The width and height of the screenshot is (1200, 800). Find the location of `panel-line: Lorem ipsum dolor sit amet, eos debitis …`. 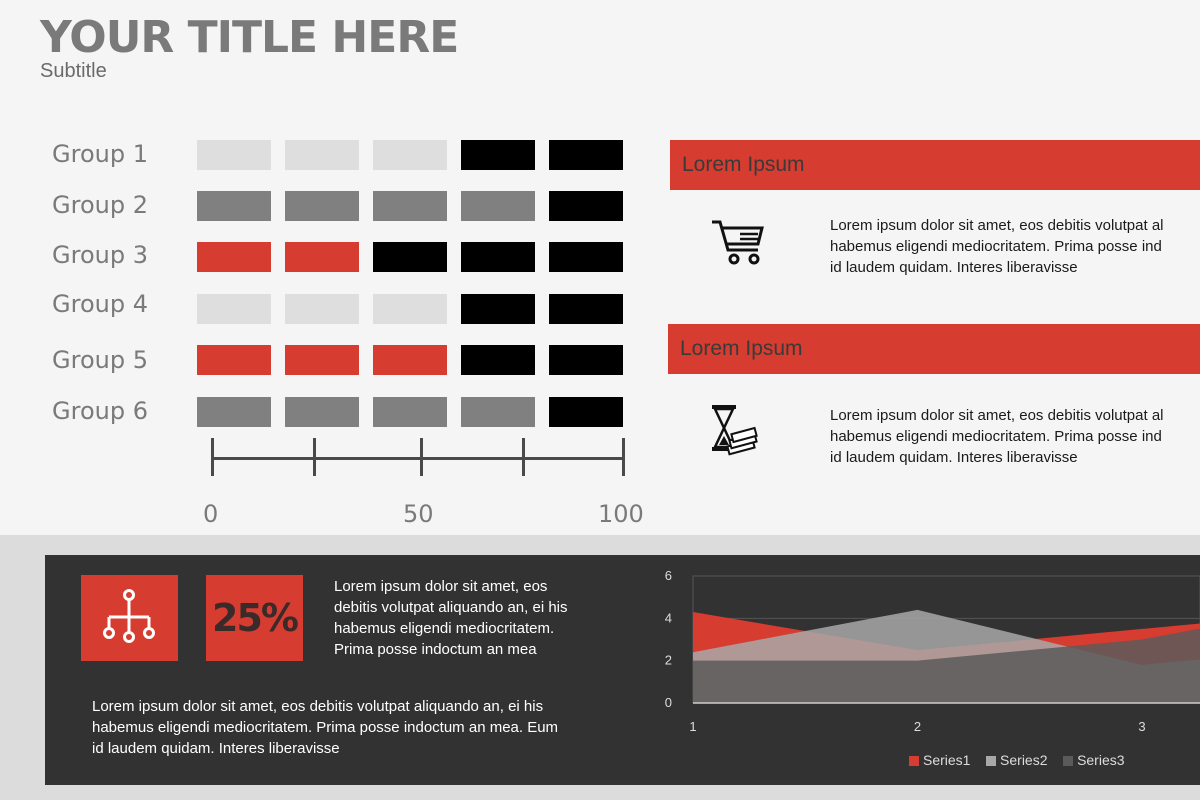

panel-line: Lorem ipsum dolor sit amet, eos debitis … is located at coordinates (318, 706).